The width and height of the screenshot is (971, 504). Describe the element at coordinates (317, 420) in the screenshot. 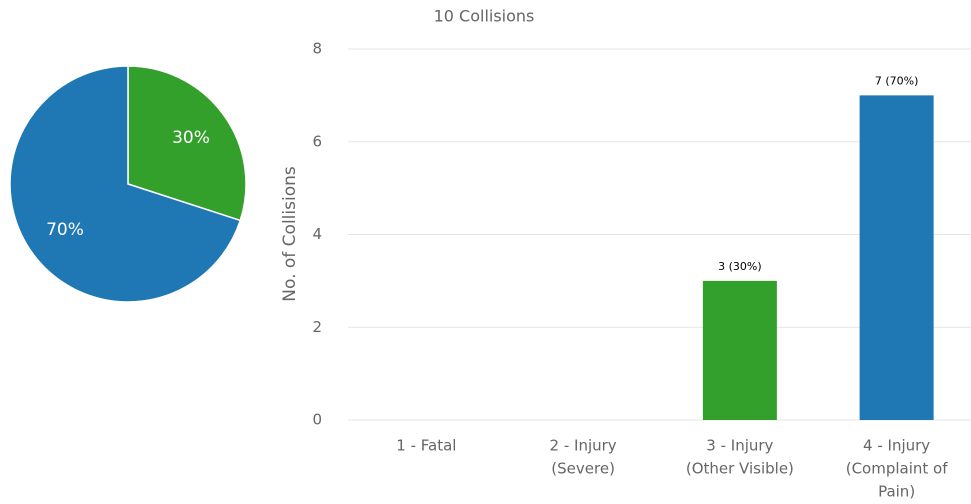

I see `y-tick-label: 0` at that location.